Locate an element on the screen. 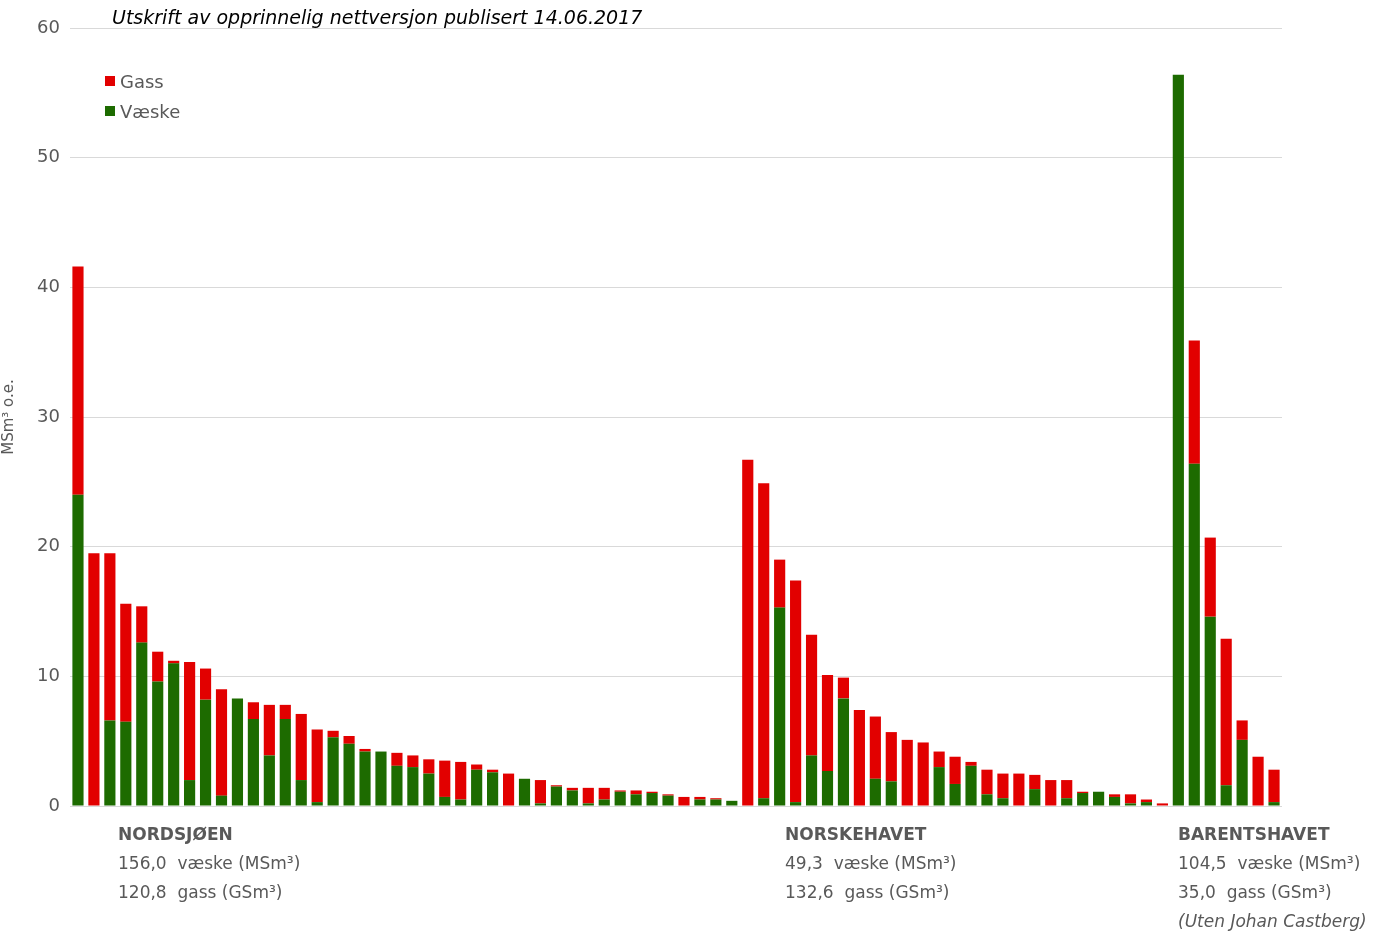 The image size is (1396, 935). text: NORDSJØEN is located at coordinates (175, 834).